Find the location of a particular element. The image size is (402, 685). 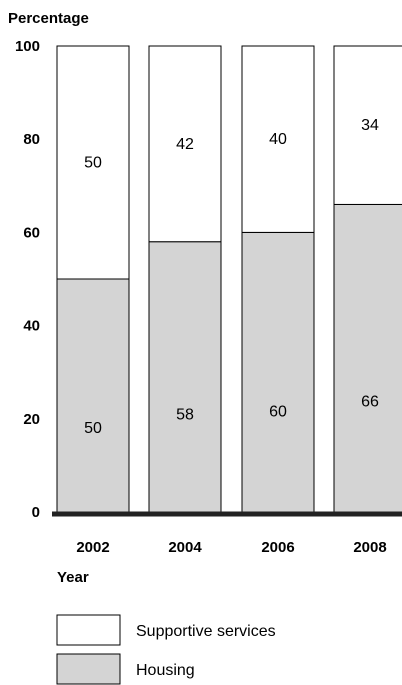

y-tick-label: 40 is located at coordinates (31, 326).